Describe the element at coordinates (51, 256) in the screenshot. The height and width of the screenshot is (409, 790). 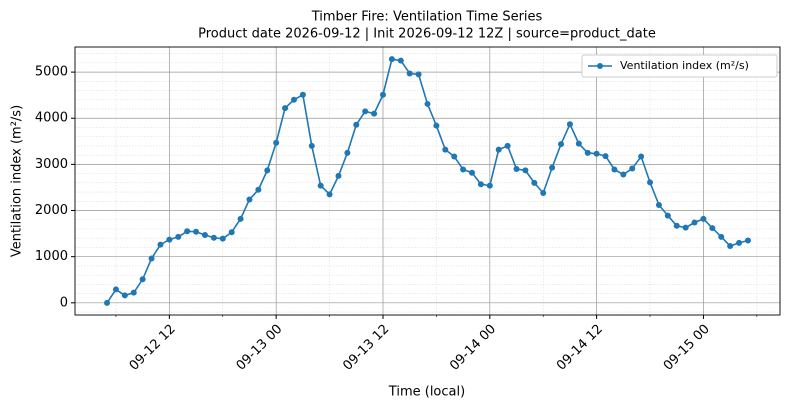
I see `y-tick-label: 1000` at that location.